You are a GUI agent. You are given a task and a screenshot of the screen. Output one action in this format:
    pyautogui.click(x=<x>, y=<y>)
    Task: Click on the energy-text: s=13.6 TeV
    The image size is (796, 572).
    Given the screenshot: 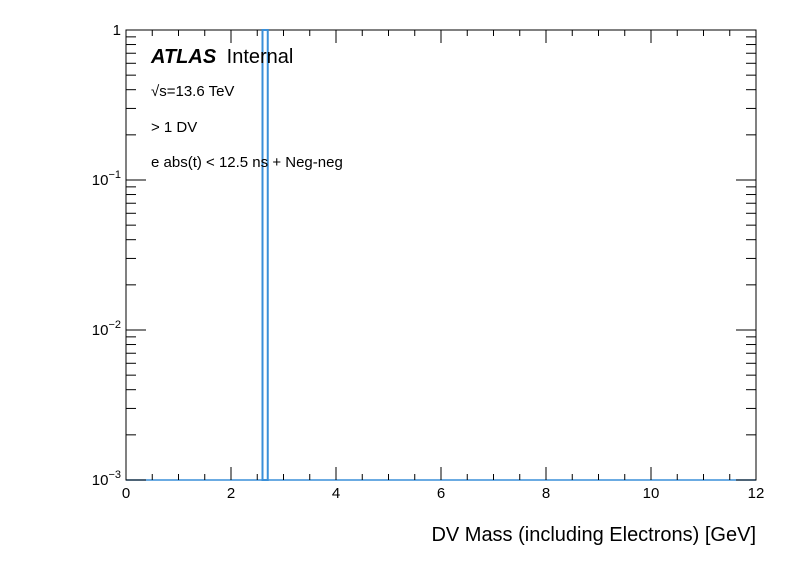 What is the action you would take?
    pyautogui.click(x=196, y=91)
    